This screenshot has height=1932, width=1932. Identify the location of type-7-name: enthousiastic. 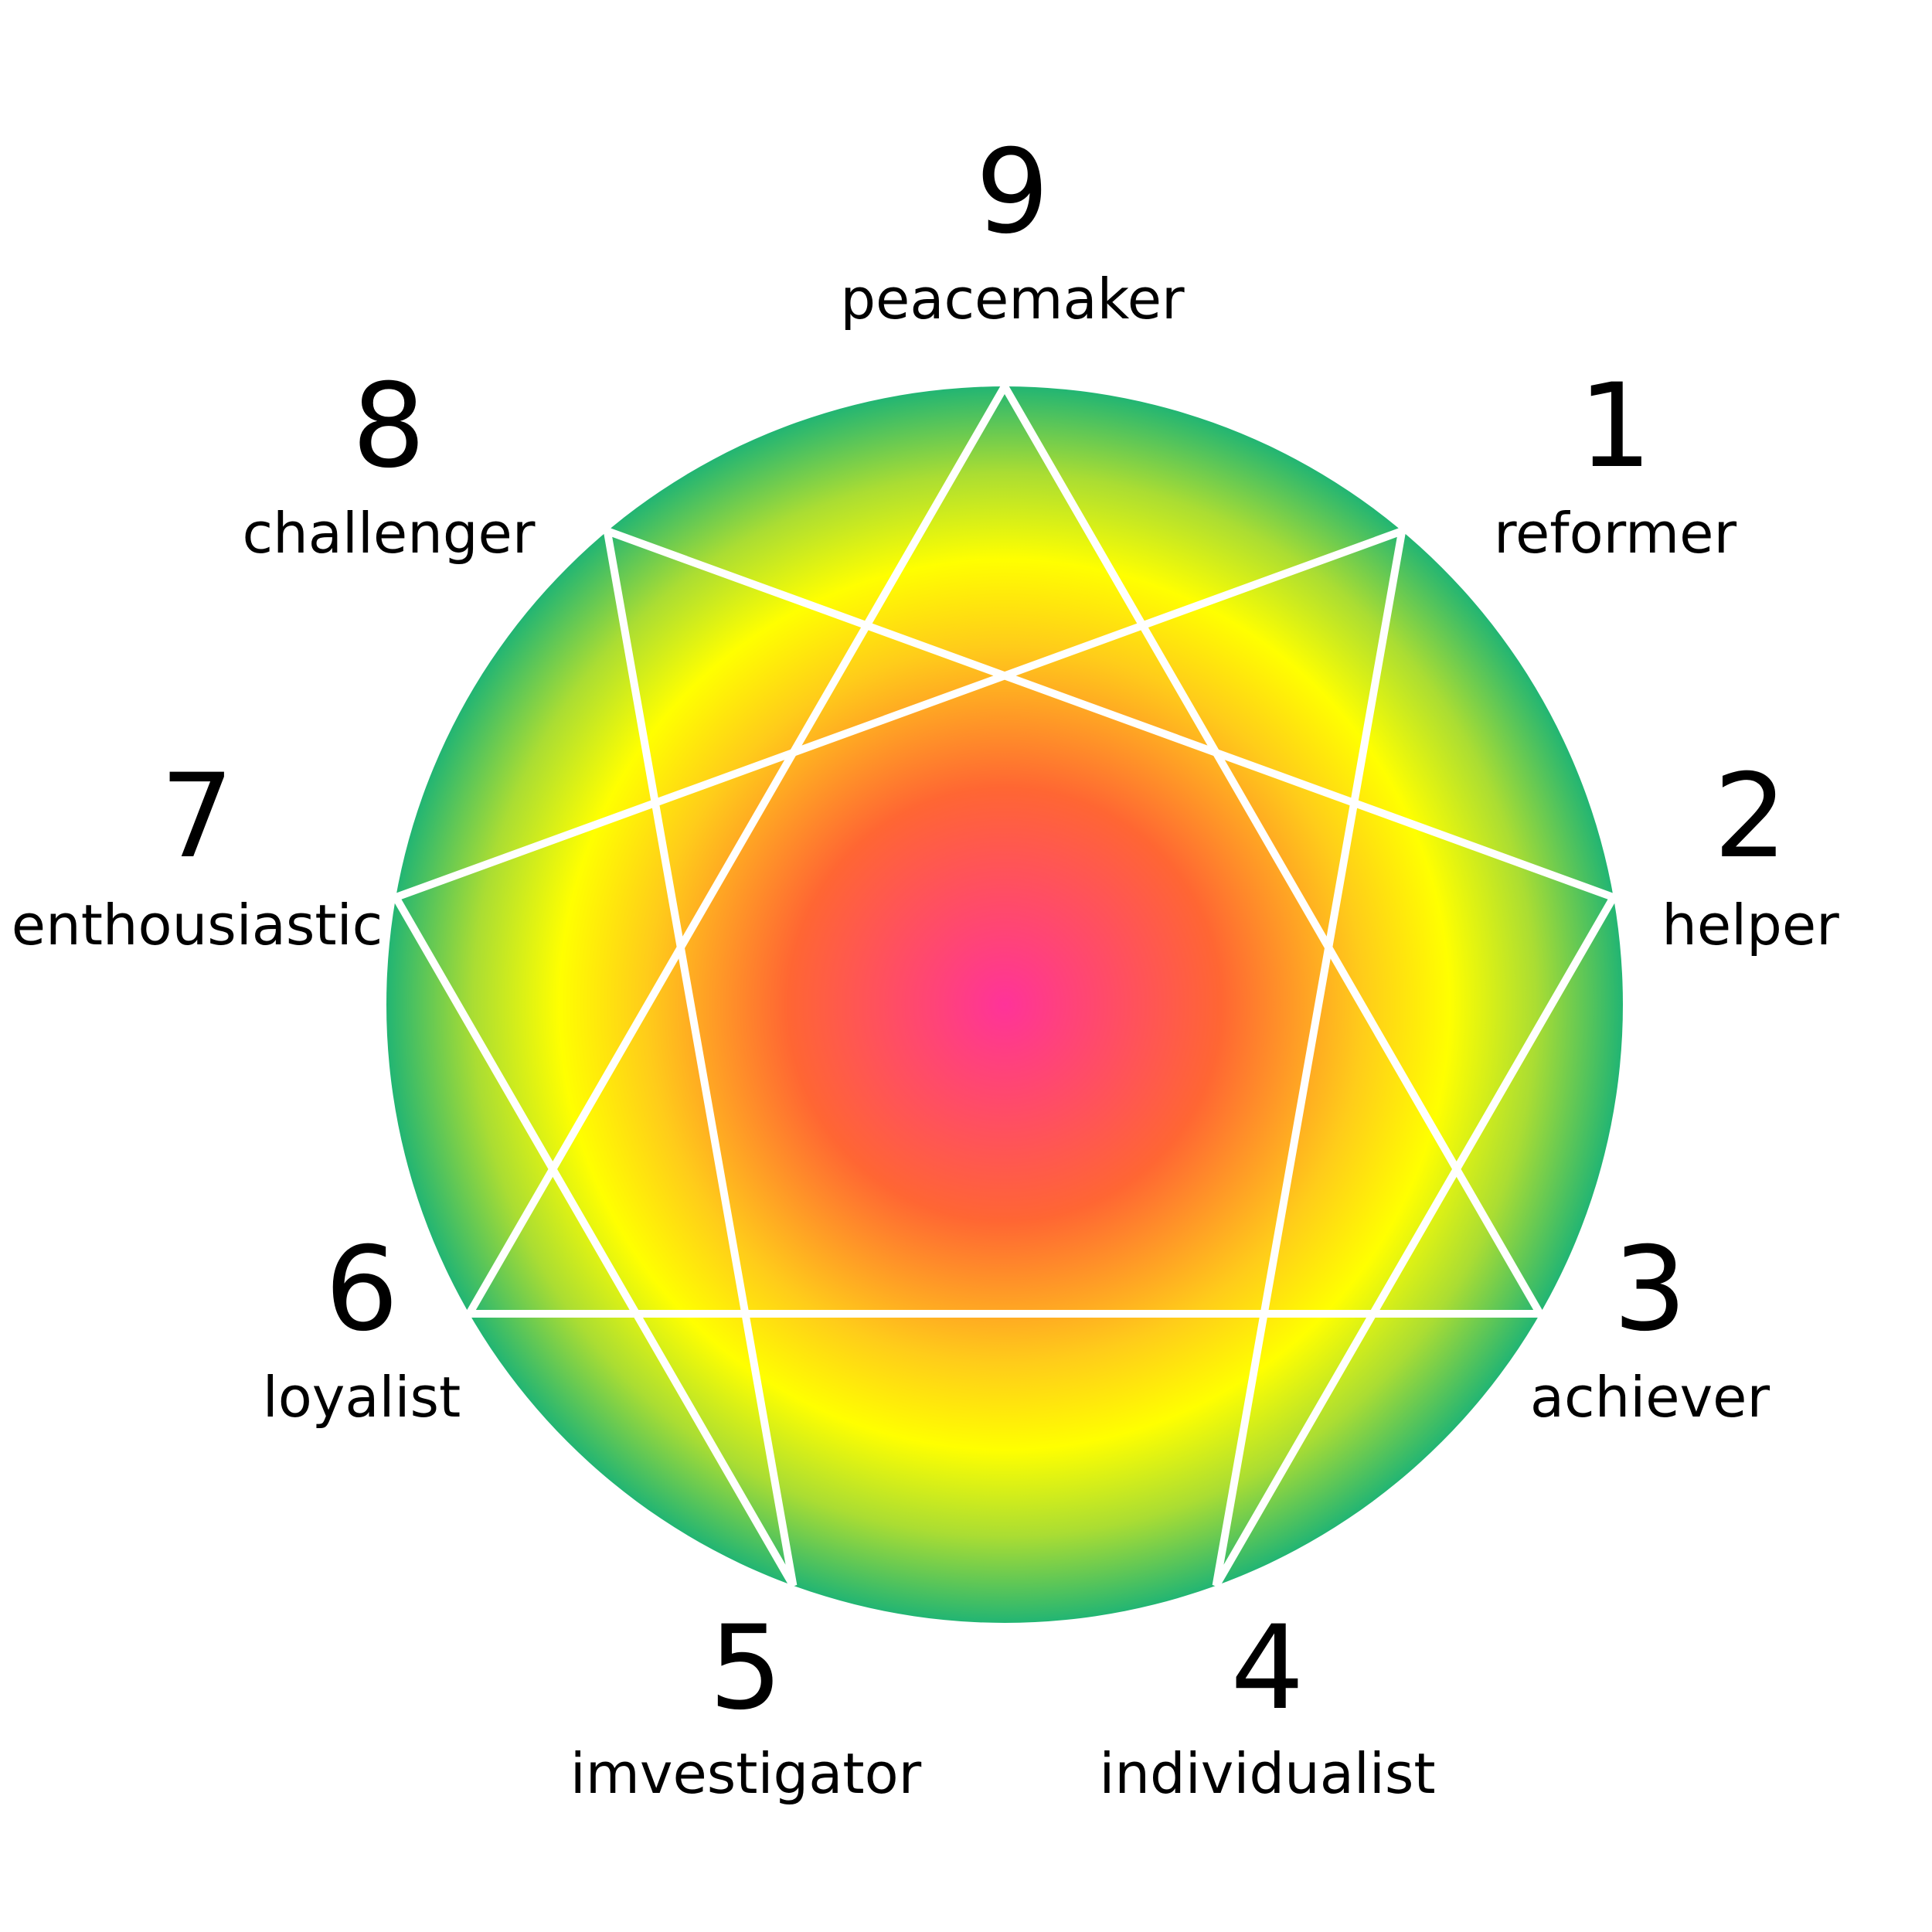
(198, 925).